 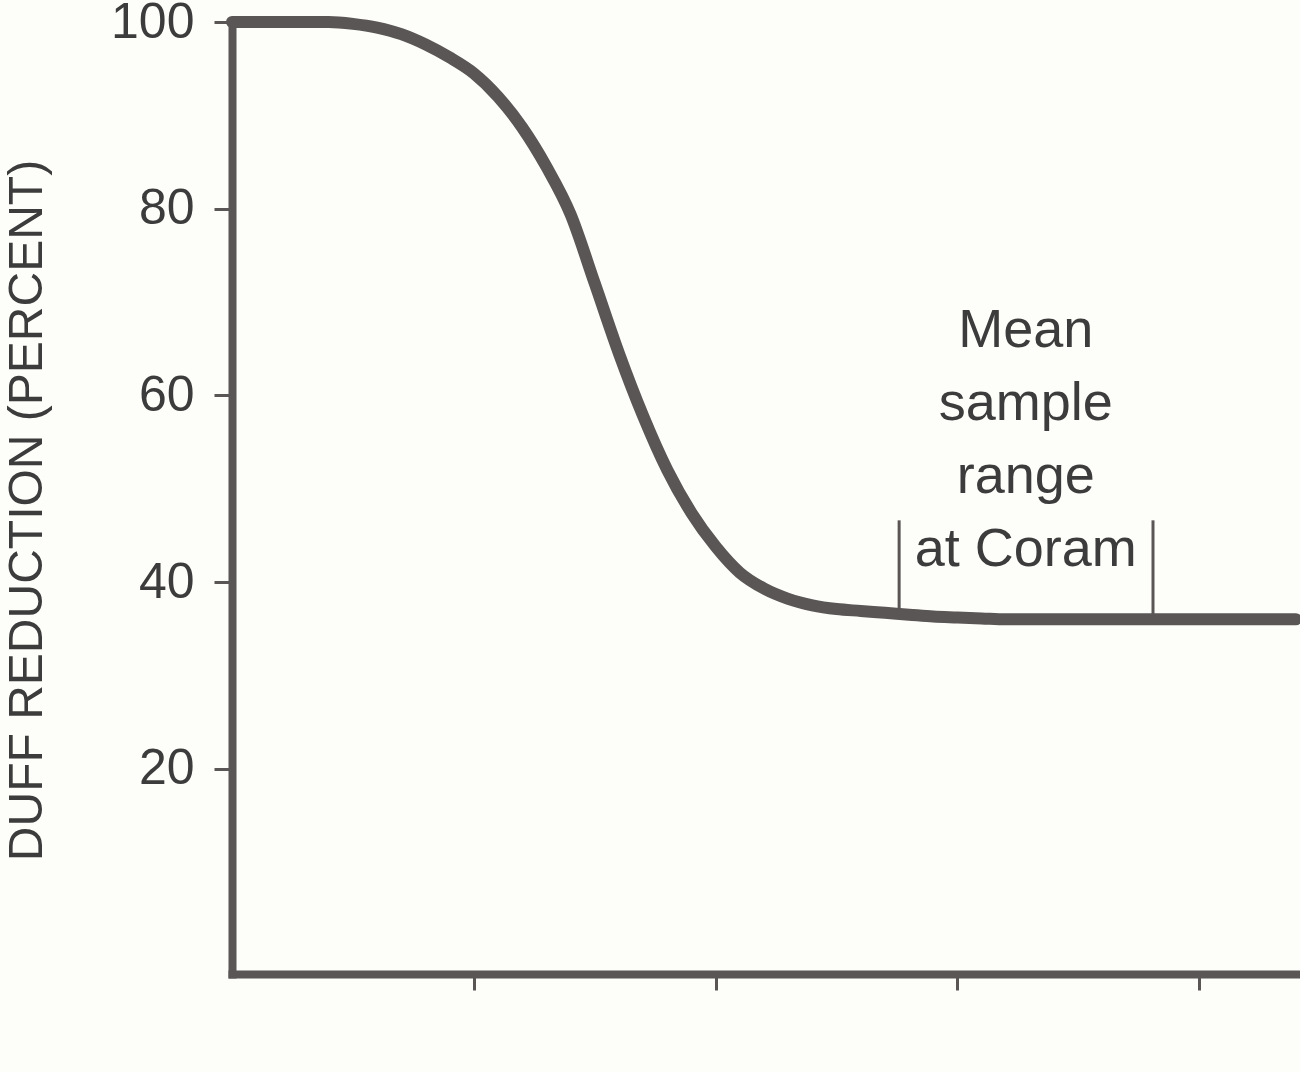 What do you see at coordinates (166, 580) in the screenshot?
I see `y-tick-label: 40` at bounding box center [166, 580].